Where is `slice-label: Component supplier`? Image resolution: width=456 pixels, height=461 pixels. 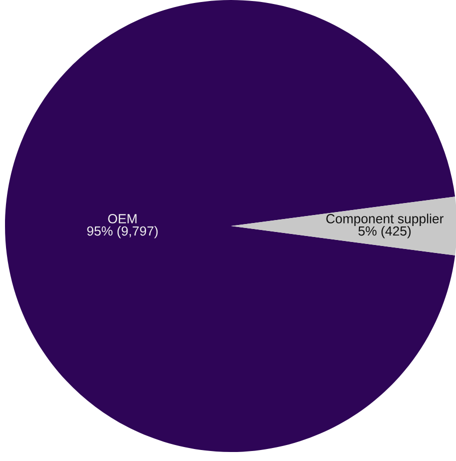 slice-label: Component supplier is located at coordinates (385, 220).